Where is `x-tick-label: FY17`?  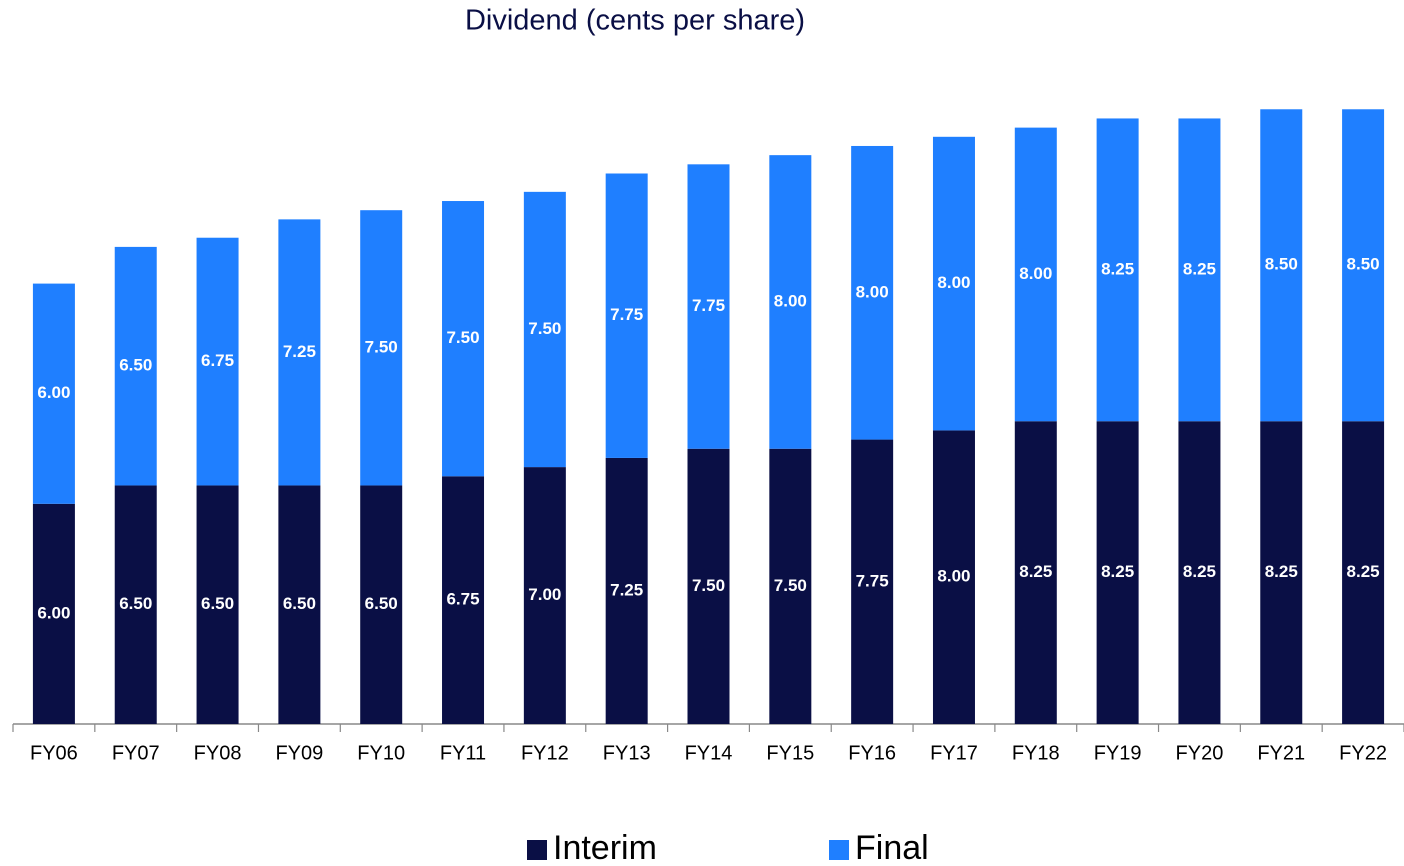
x-tick-label: FY17 is located at coordinates (954, 753).